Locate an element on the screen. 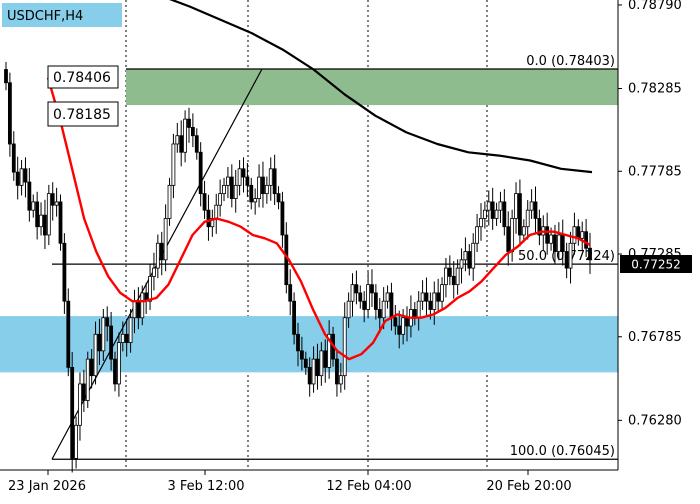 Image resolution: width=700 pixels, height=504 pixels. price-box-lower-label: 0.78185 is located at coordinates (82, 115).